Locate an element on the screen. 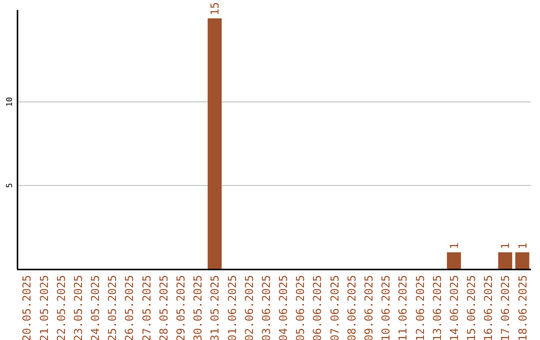 Image resolution: width=540 pixels, height=340 pixels. x-tick-label: 17.06.2025 is located at coordinates (505, 307).